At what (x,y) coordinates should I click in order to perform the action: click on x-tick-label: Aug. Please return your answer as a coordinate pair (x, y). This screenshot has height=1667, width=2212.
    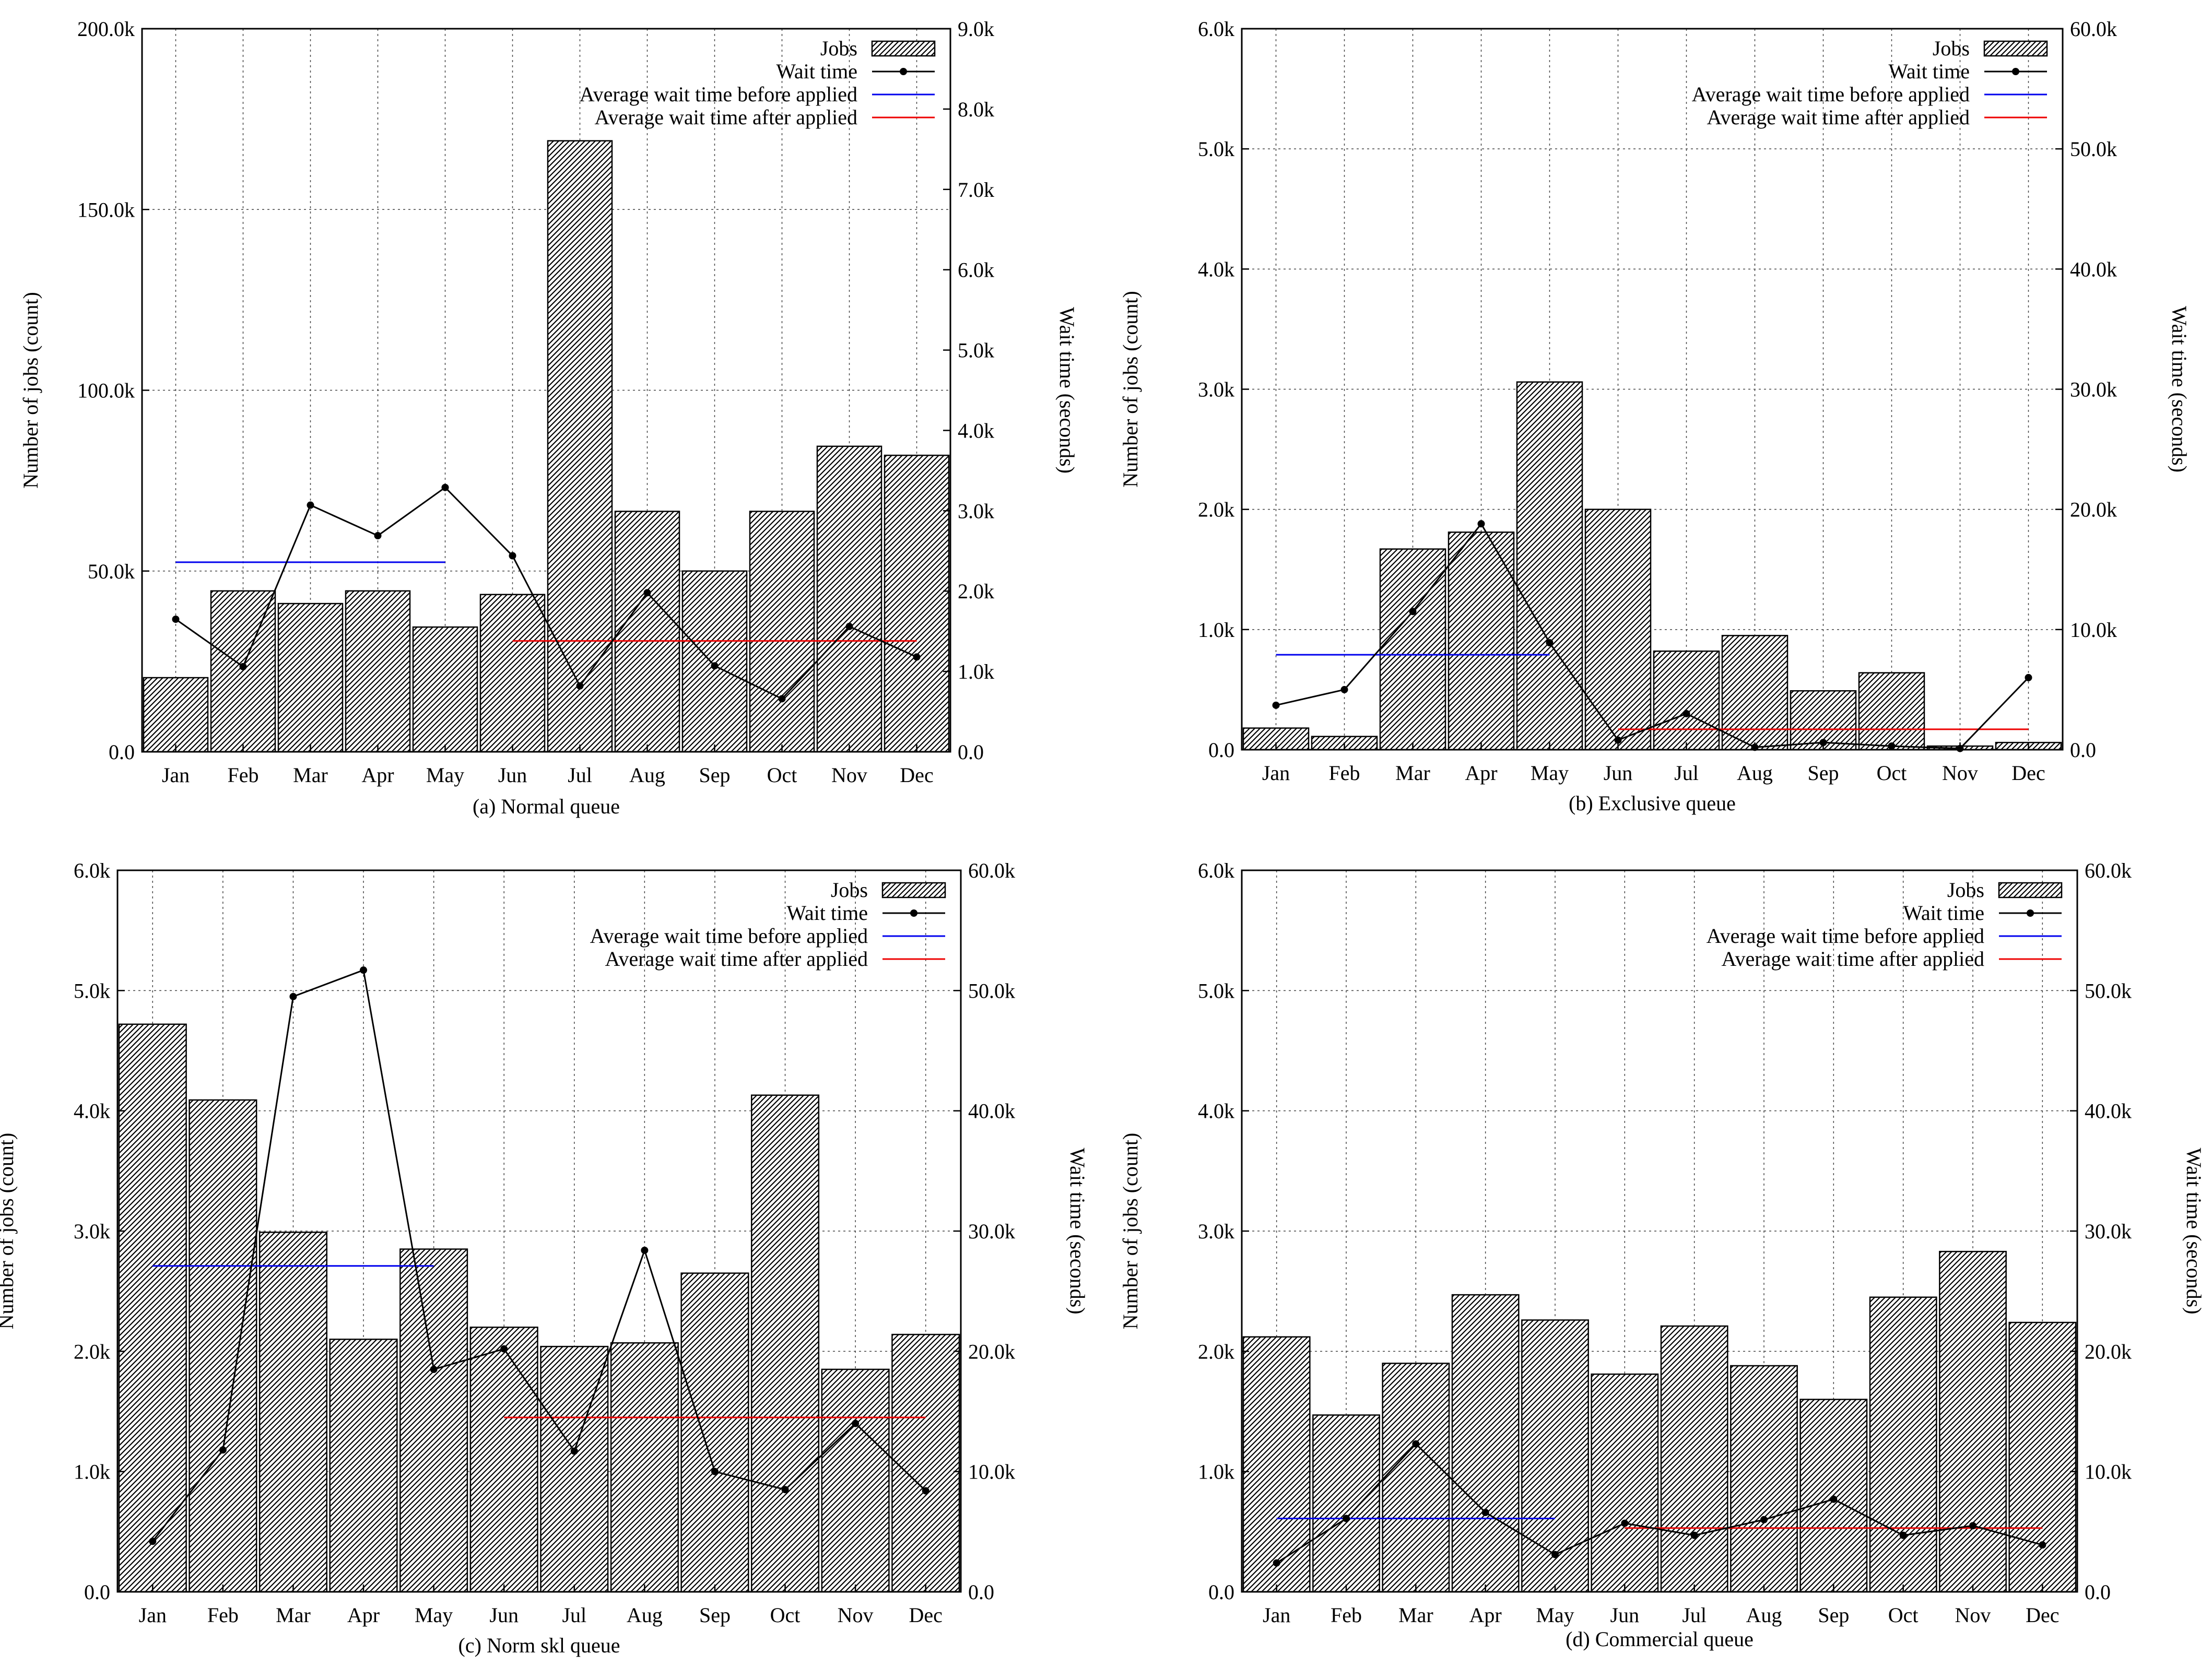
    Looking at the image, I should click on (645, 1615).